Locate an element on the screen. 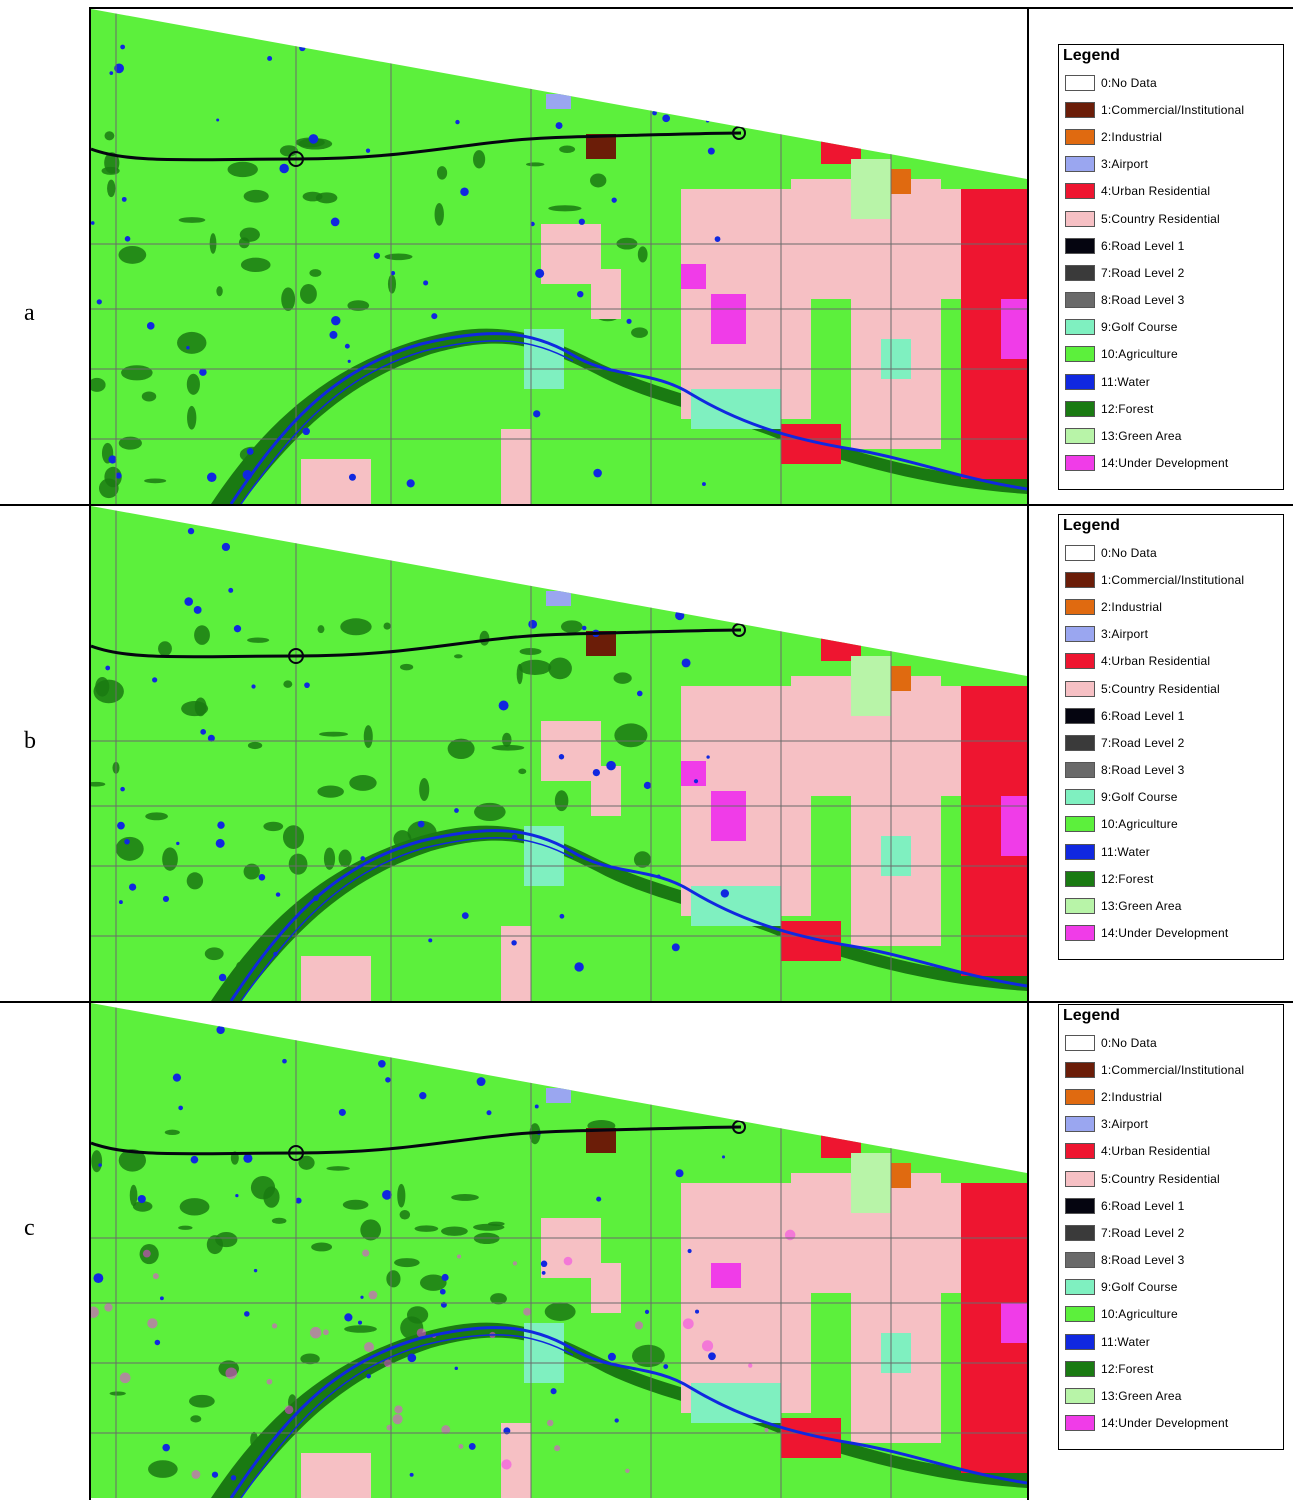  legend-item: 11:Water is located at coordinates (1171, 851).